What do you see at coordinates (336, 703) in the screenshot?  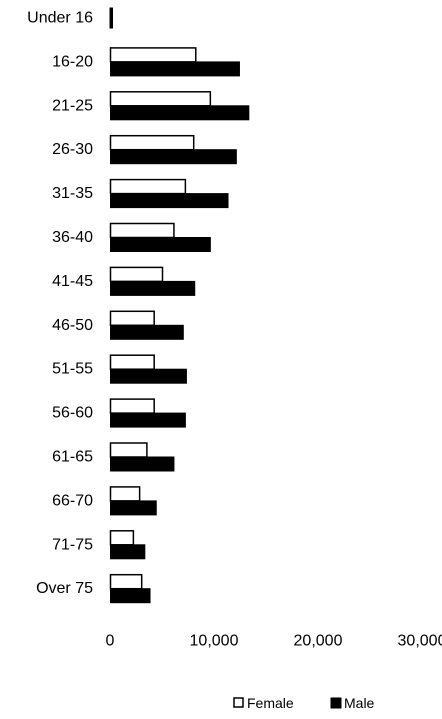 I see `legend-swatch-male` at bounding box center [336, 703].